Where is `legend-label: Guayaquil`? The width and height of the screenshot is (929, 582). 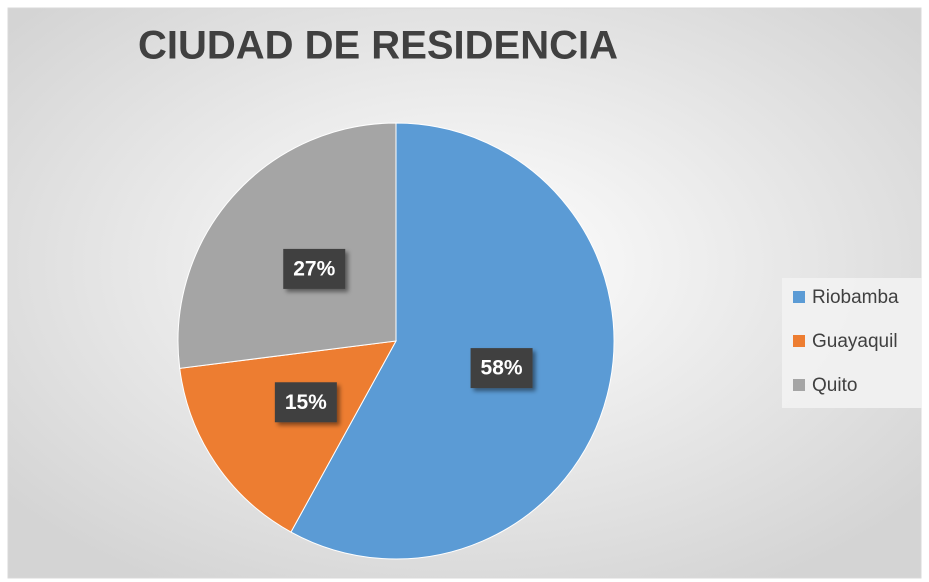 legend-label: Guayaquil is located at coordinates (855, 341).